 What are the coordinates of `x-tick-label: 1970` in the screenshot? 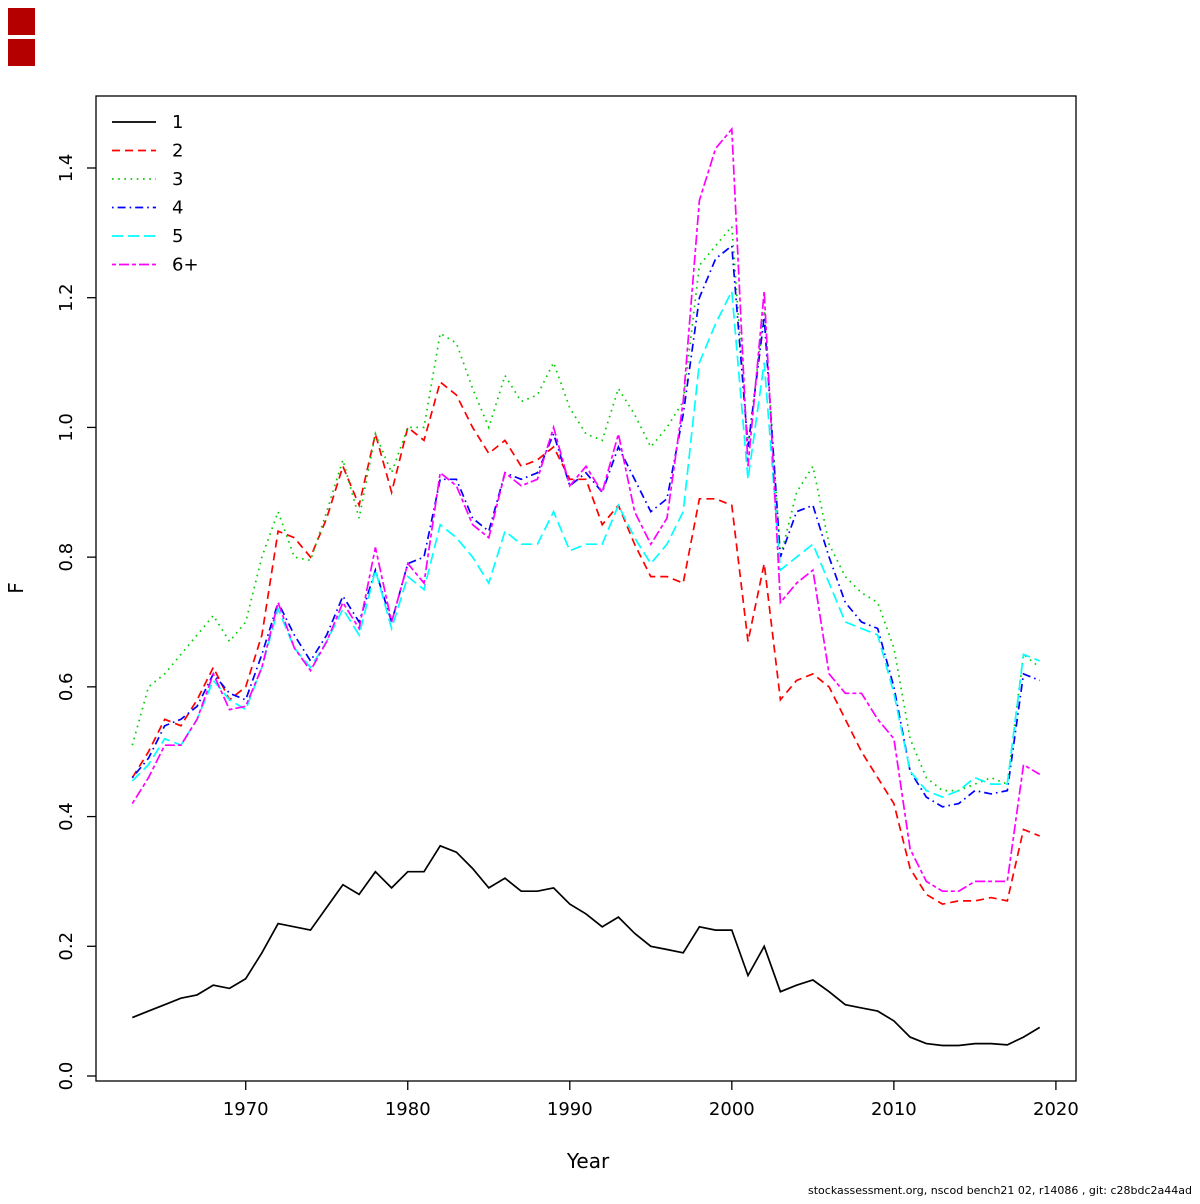 It's located at (246, 1109).